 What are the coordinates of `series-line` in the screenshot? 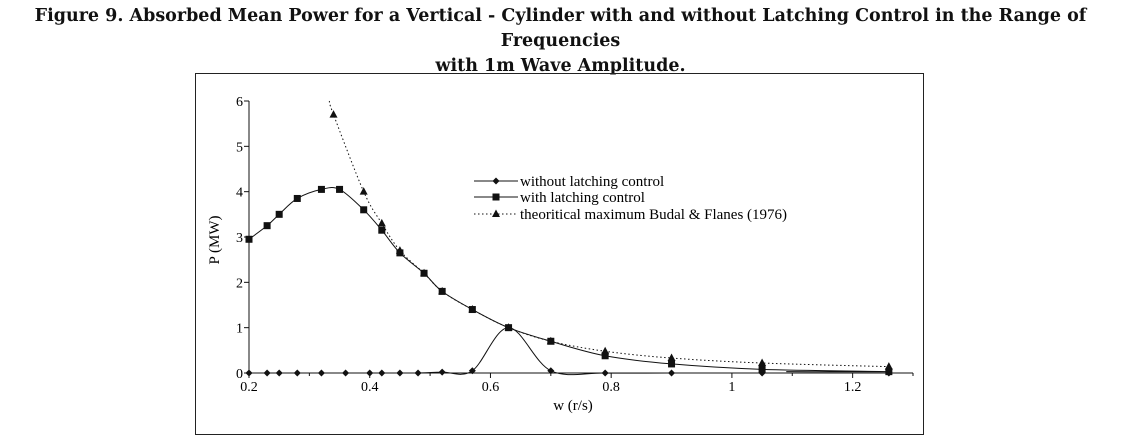 It's located at (569, 351).